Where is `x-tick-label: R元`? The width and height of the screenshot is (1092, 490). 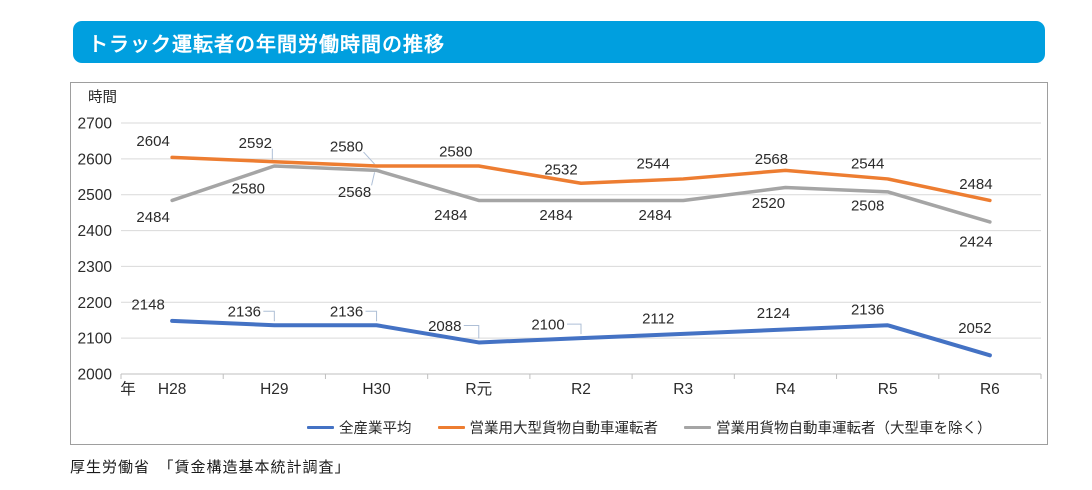 x-tick-label: R元 is located at coordinates (478, 389).